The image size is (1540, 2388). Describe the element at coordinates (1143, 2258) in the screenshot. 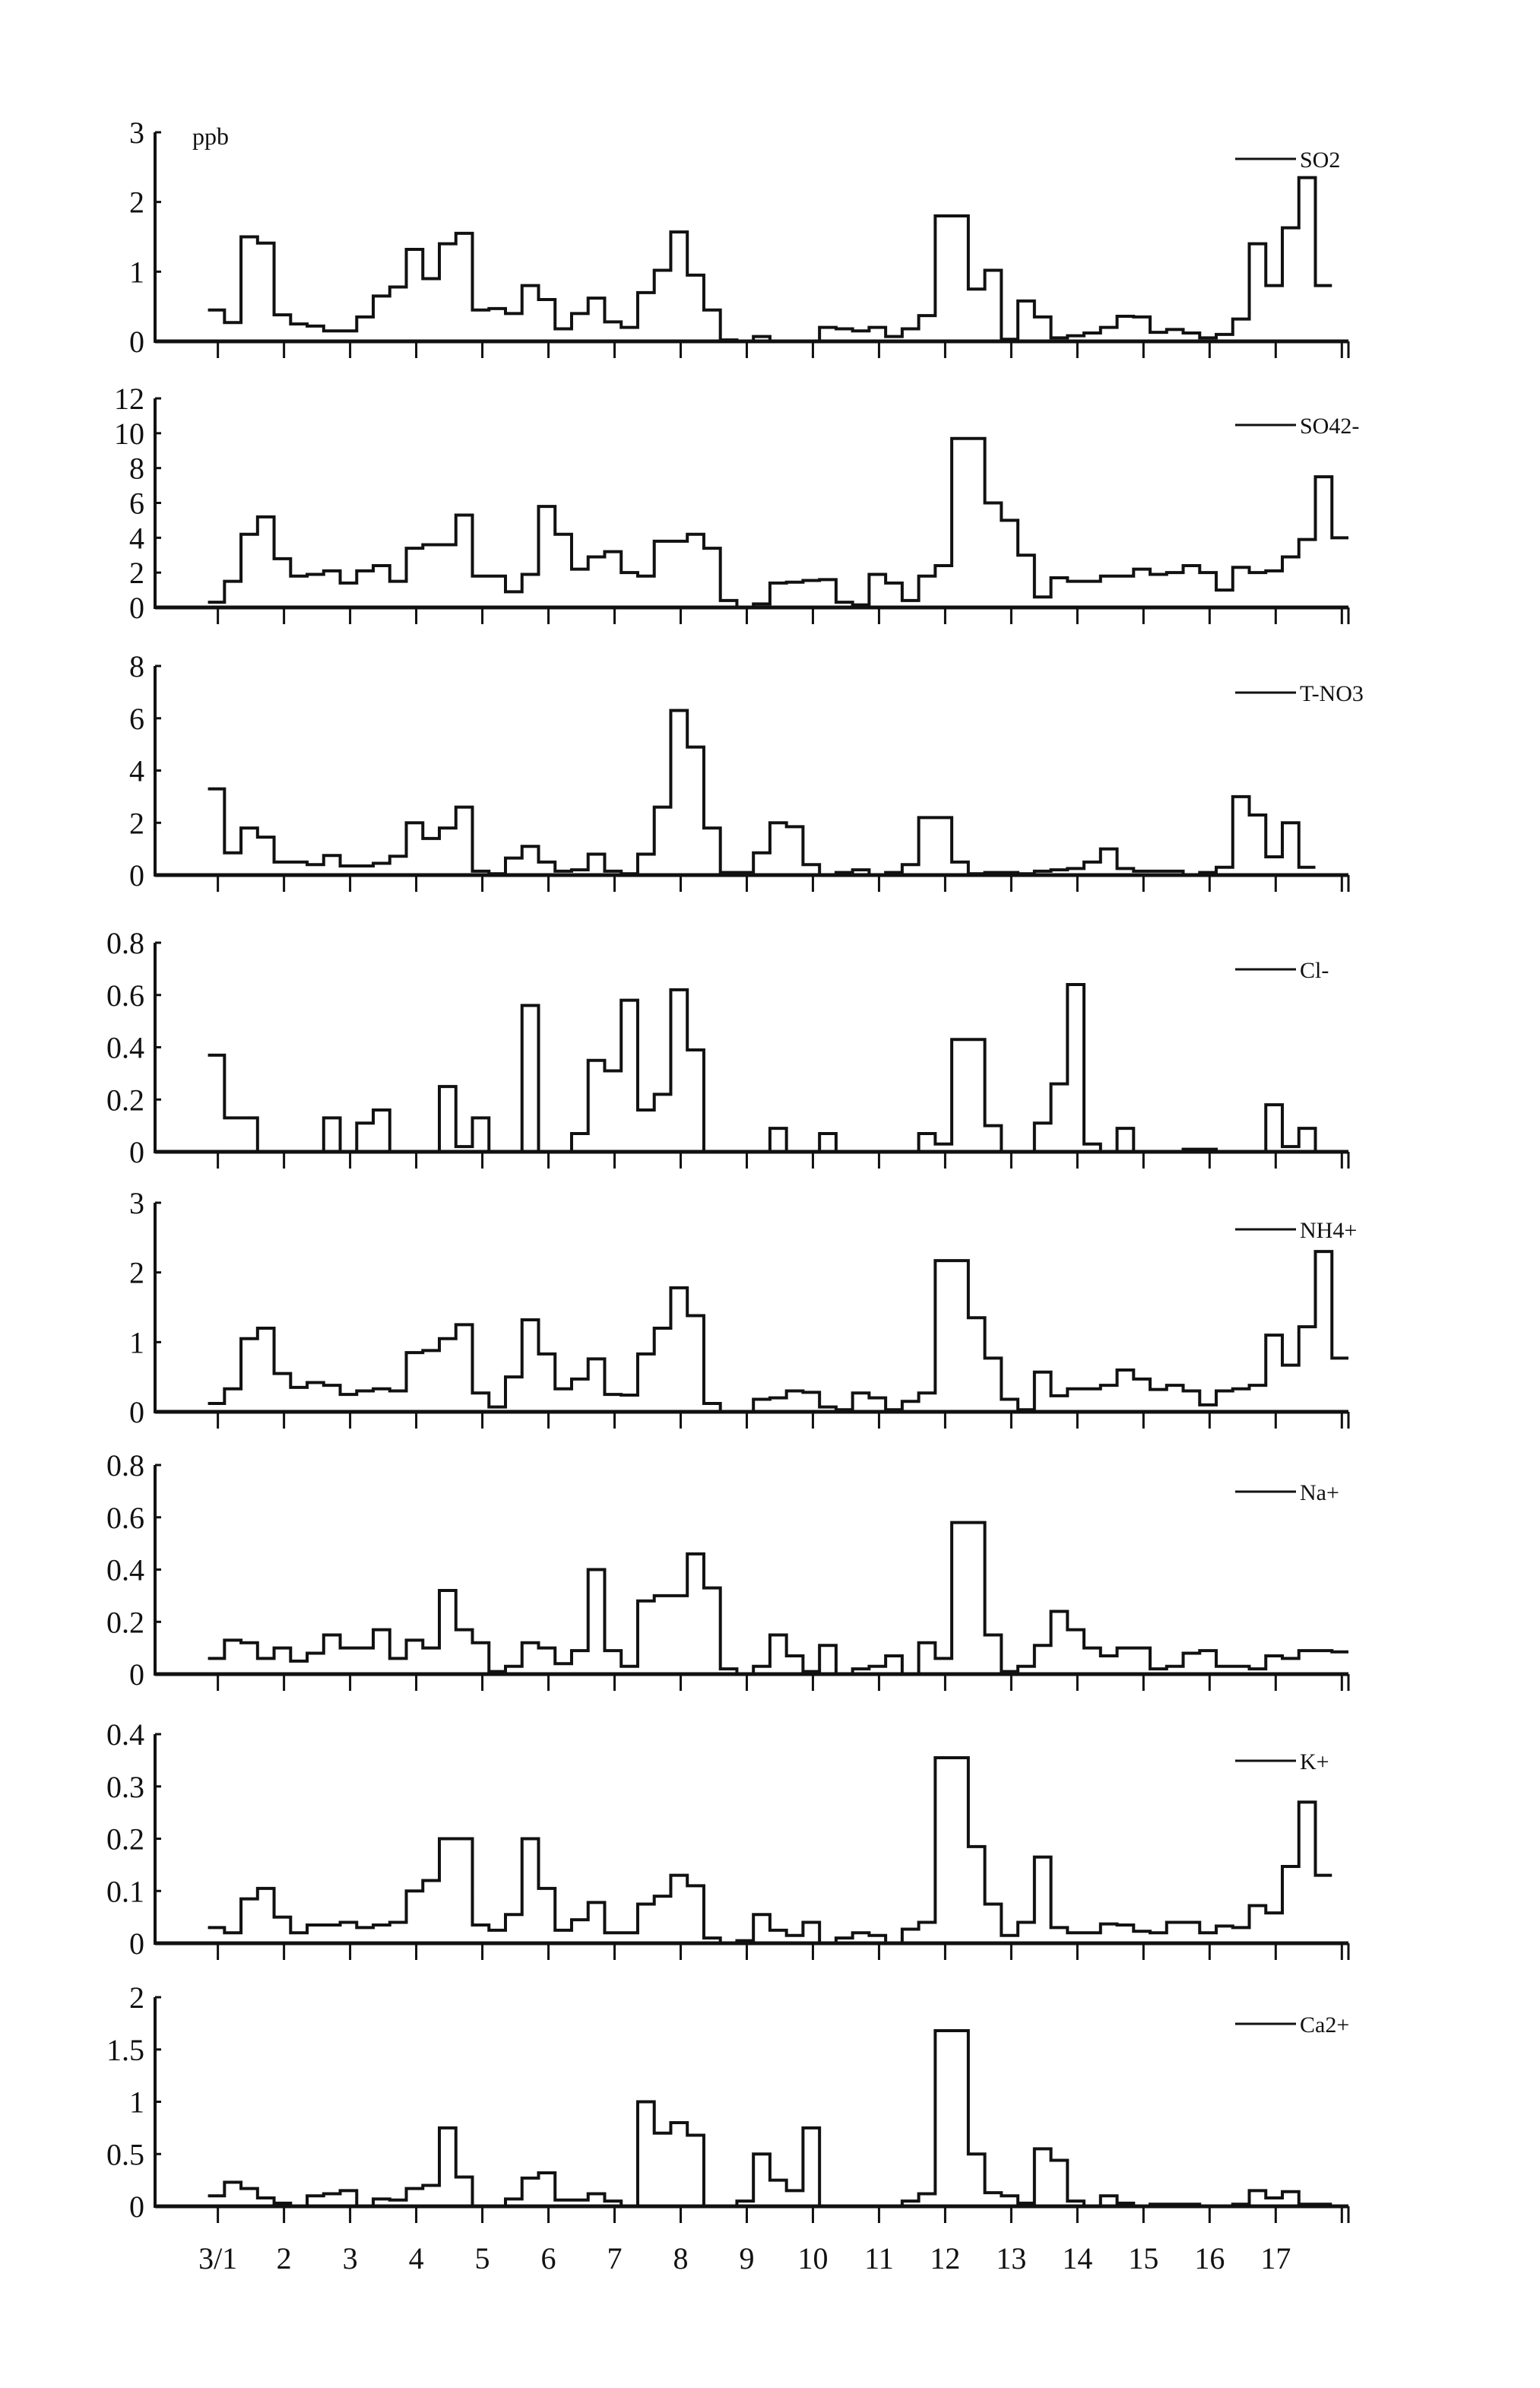

I see `x-tick-label: 15` at that location.